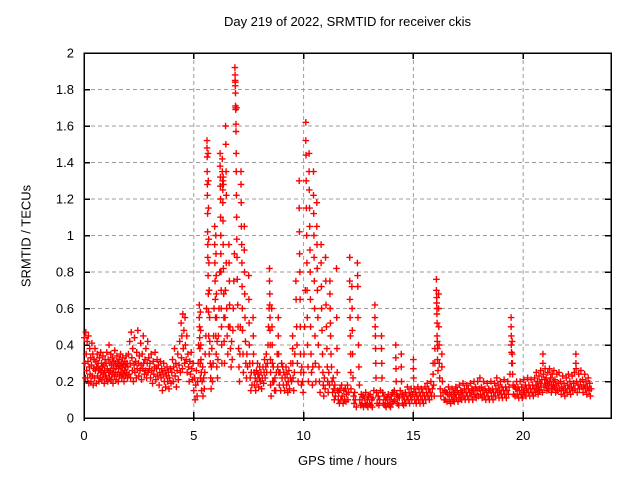 Image resolution: width=640 pixels, height=480 pixels. Describe the element at coordinates (65, 162) in the screenshot. I see `y-tick-label: 1.4` at that location.